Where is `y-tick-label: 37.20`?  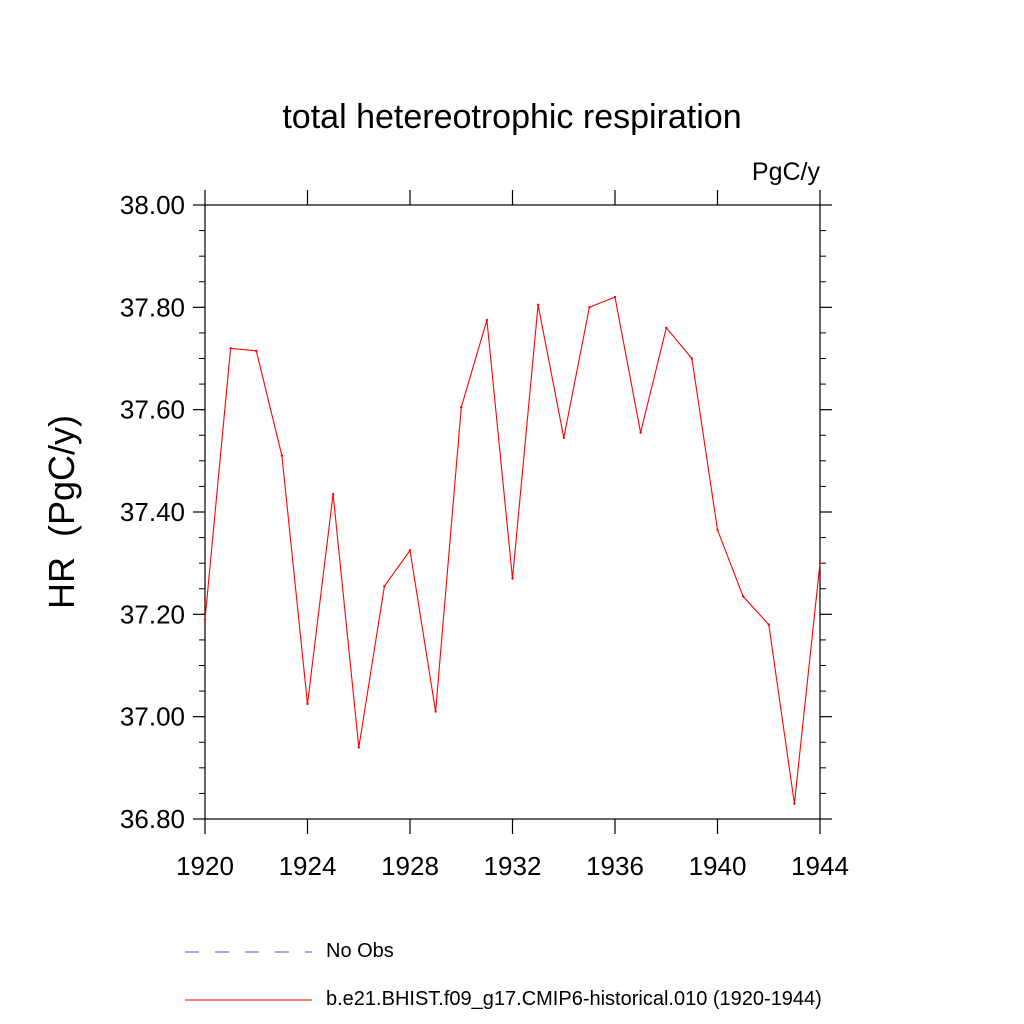 y-tick-label: 37.20 is located at coordinates (152, 614).